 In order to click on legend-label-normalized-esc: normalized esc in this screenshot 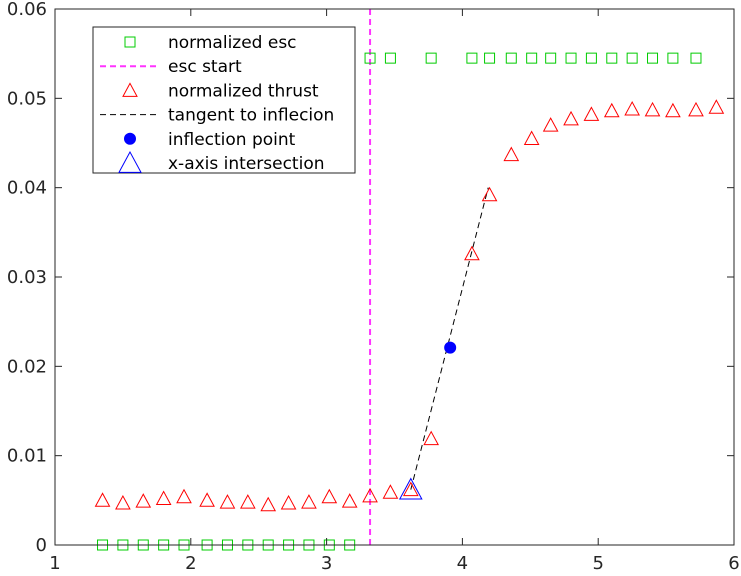, I will do `click(232, 43)`.